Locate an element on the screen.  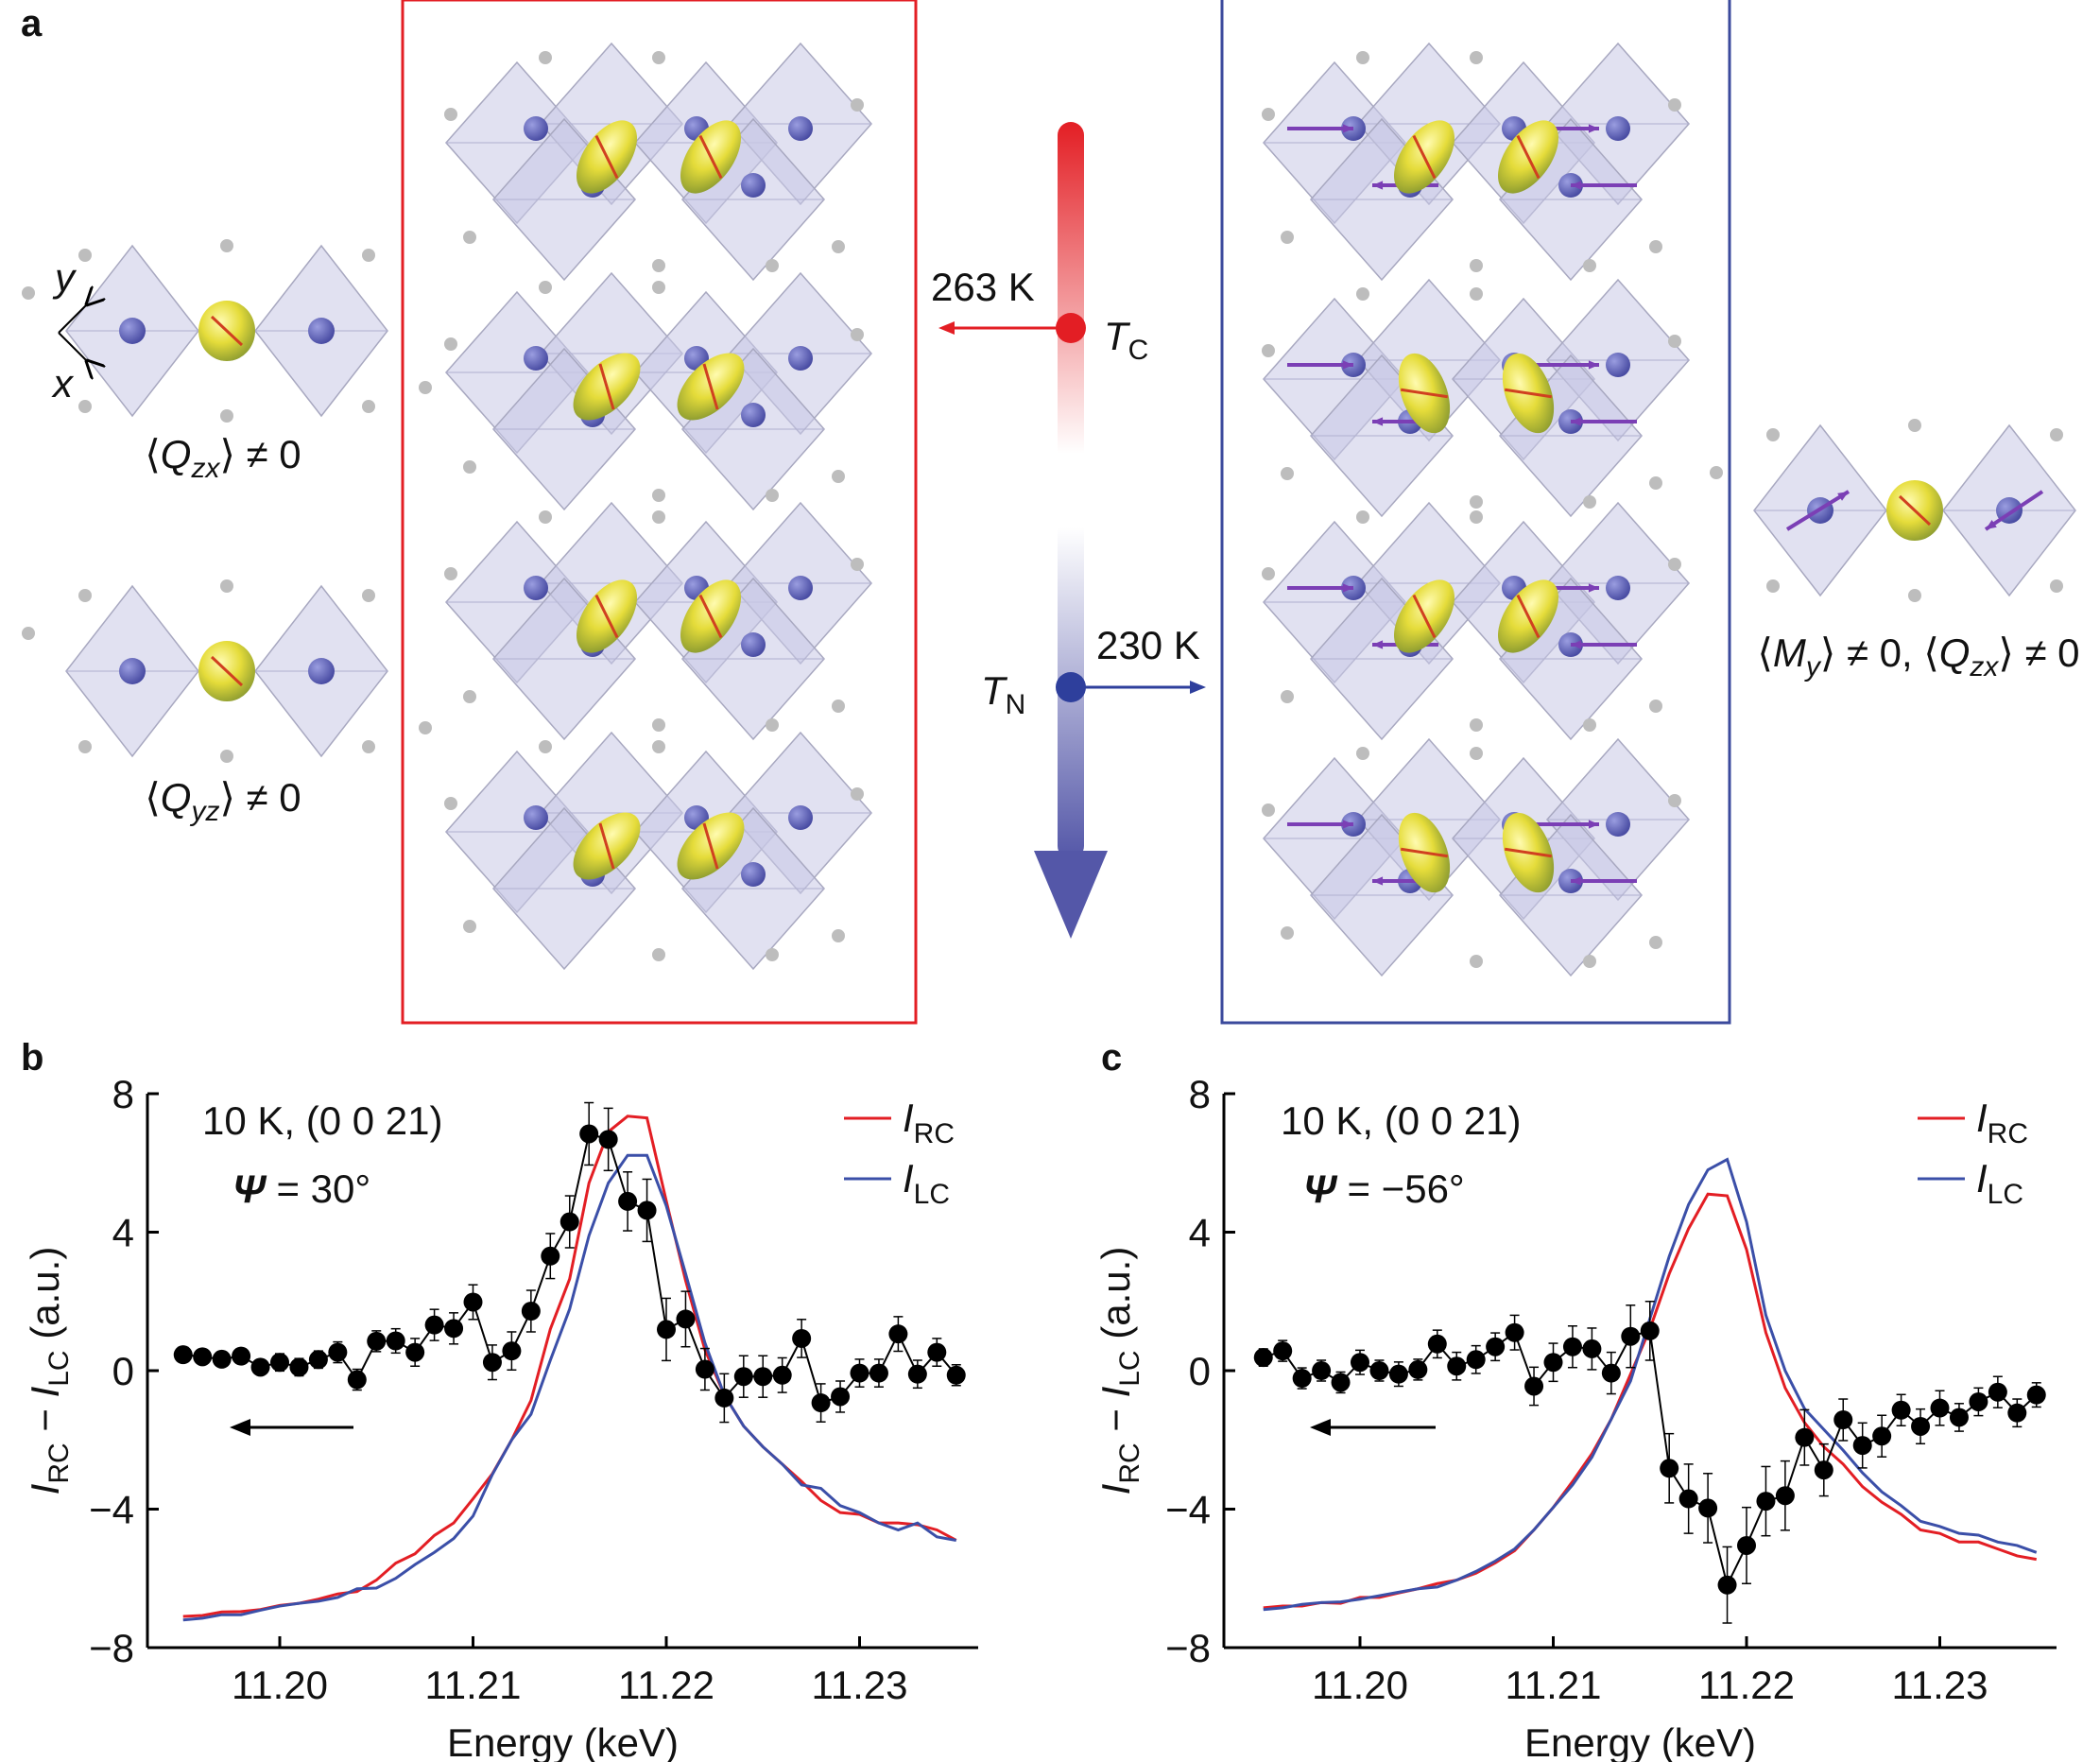
panel-label-c: c is located at coordinates (1111, 1058).